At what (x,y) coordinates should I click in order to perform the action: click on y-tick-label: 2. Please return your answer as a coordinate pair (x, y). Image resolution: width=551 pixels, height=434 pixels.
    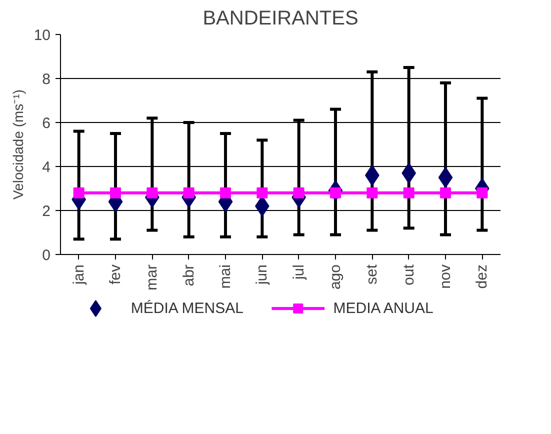
    Looking at the image, I should click on (46, 211).